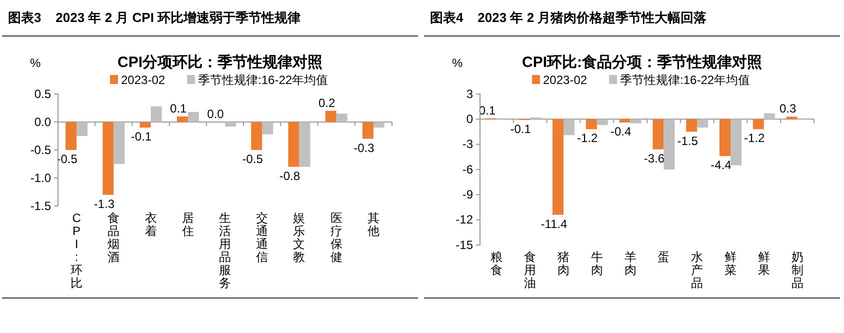 This screenshot has height=333, width=844. What do you see at coordinates (621, 131) in the screenshot?
I see `data-label: -0.4` at bounding box center [621, 131].